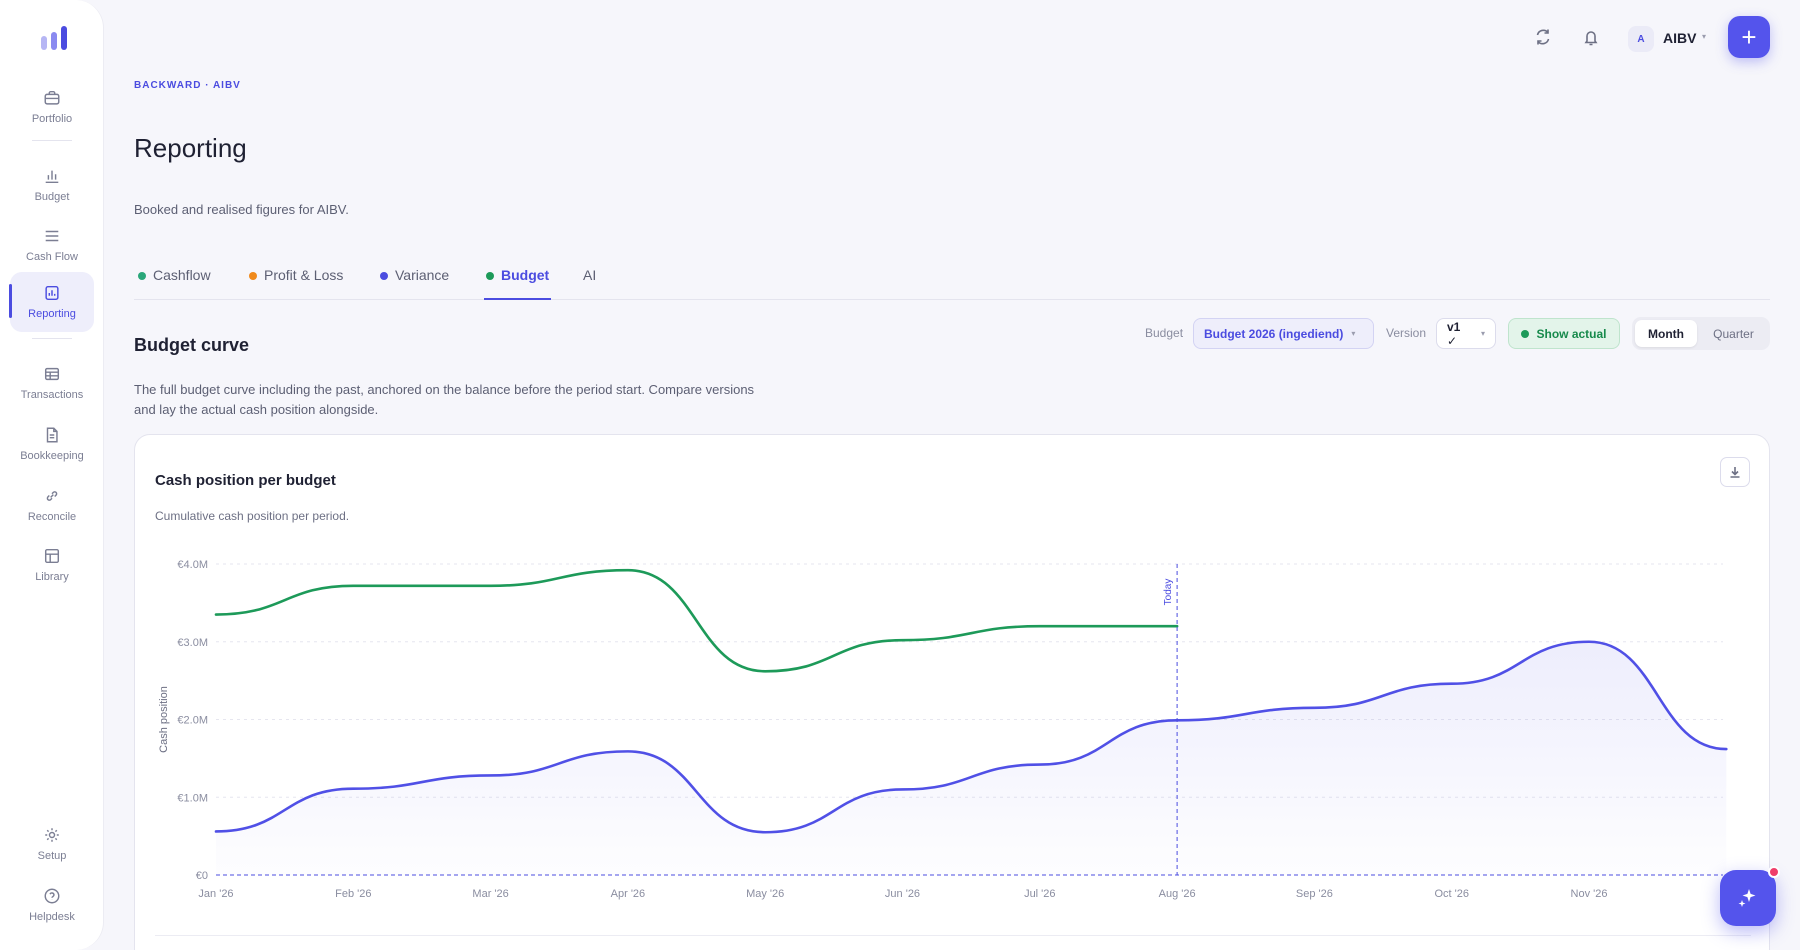 The width and height of the screenshot is (1800, 950). What do you see at coordinates (1039, 894) in the screenshot?
I see `x-tick-label: Jul '26` at bounding box center [1039, 894].